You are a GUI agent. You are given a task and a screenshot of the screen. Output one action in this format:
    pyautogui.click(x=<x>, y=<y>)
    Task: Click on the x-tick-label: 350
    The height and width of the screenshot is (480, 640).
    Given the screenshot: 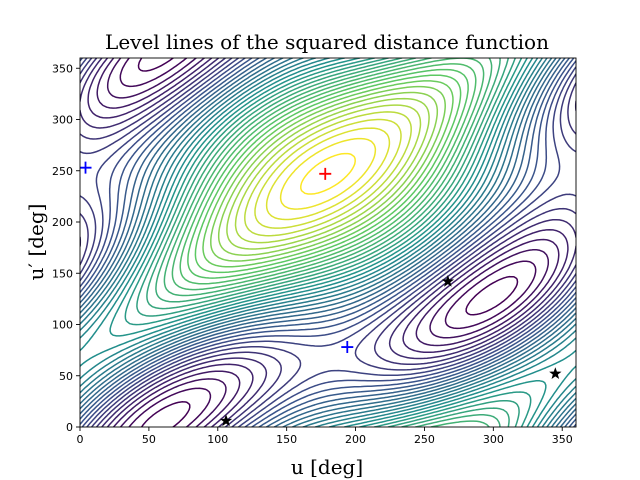 What is the action you would take?
    pyautogui.click(x=562, y=439)
    